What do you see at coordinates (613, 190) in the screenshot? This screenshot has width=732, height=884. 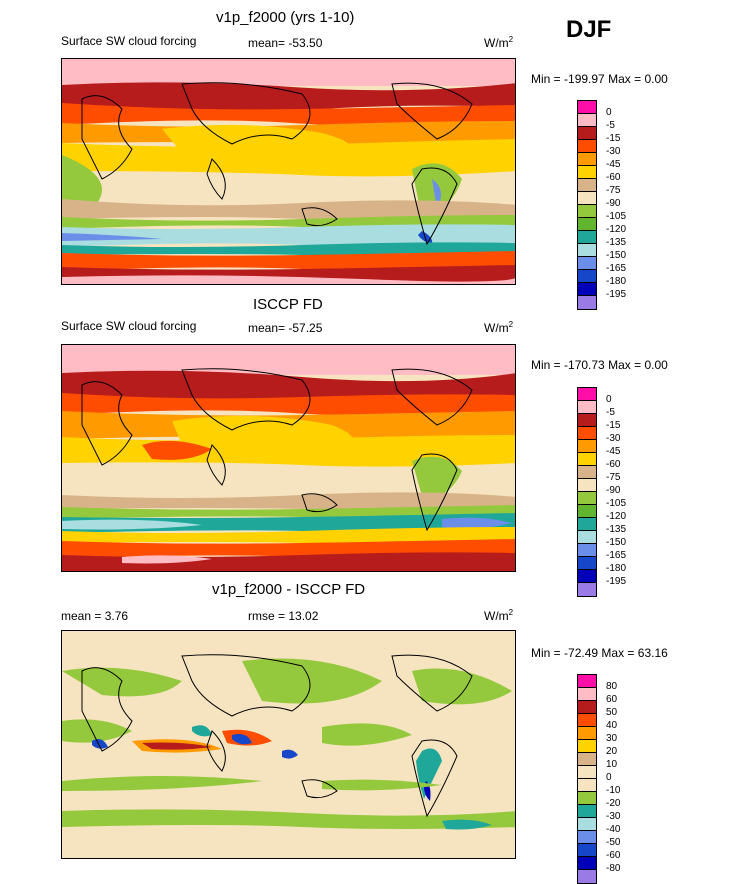 I see `colorbar-tick-label: -75` at bounding box center [613, 190].